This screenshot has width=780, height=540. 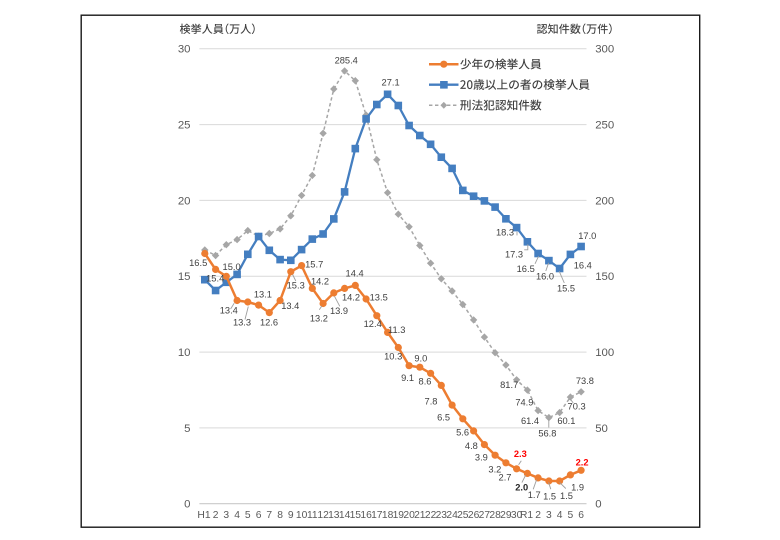 What do you see at coordinates (583, 266) in the screenshot?
I see `svg-text: 16.4` at bounding box center [583, 266].